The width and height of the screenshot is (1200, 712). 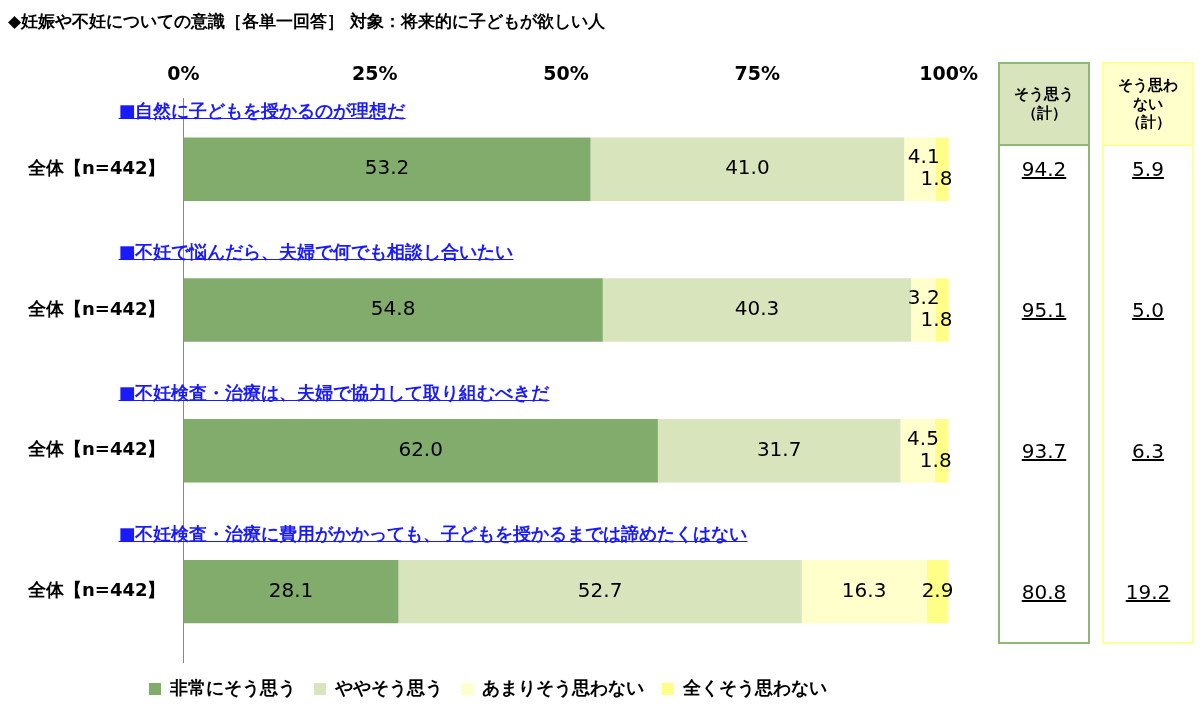 What do you see at coordinates (754, 687) in the screenshot?
I see `legend-label: 全くそう思わない` at bounding box center [754, 687].